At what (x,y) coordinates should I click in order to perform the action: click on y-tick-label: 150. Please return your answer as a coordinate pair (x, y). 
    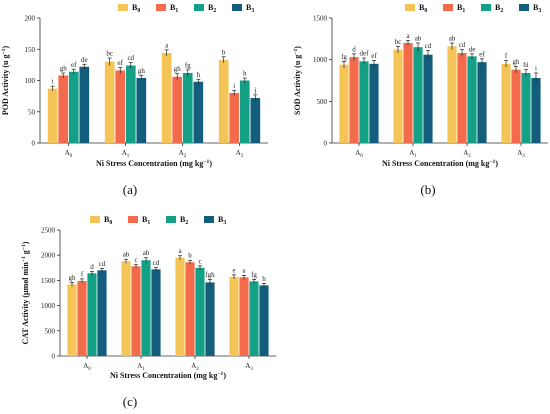
    Looking at the image, I should click on (30, 50).